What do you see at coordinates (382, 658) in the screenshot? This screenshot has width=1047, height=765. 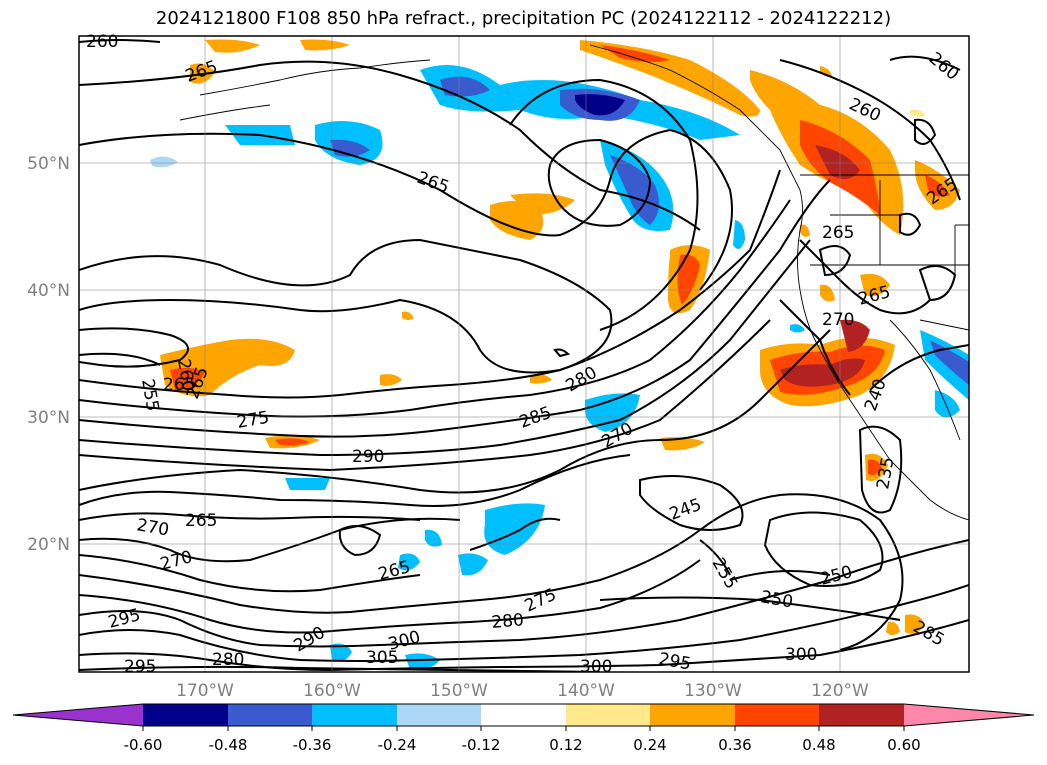 I see `contour-label: 305` at bounding box center [382, 658].